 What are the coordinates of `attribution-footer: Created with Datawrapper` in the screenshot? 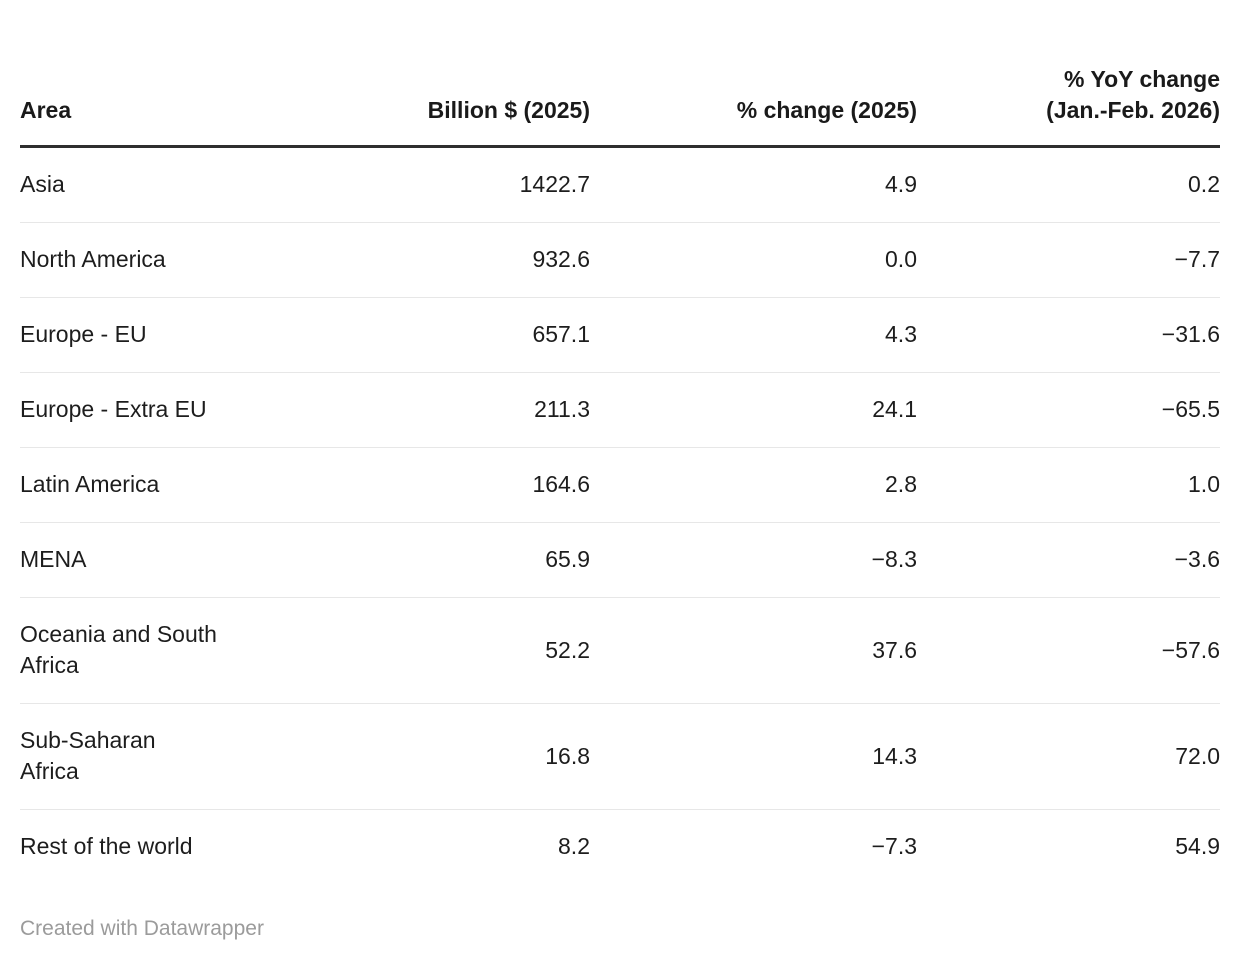 It's located at (620, 929).